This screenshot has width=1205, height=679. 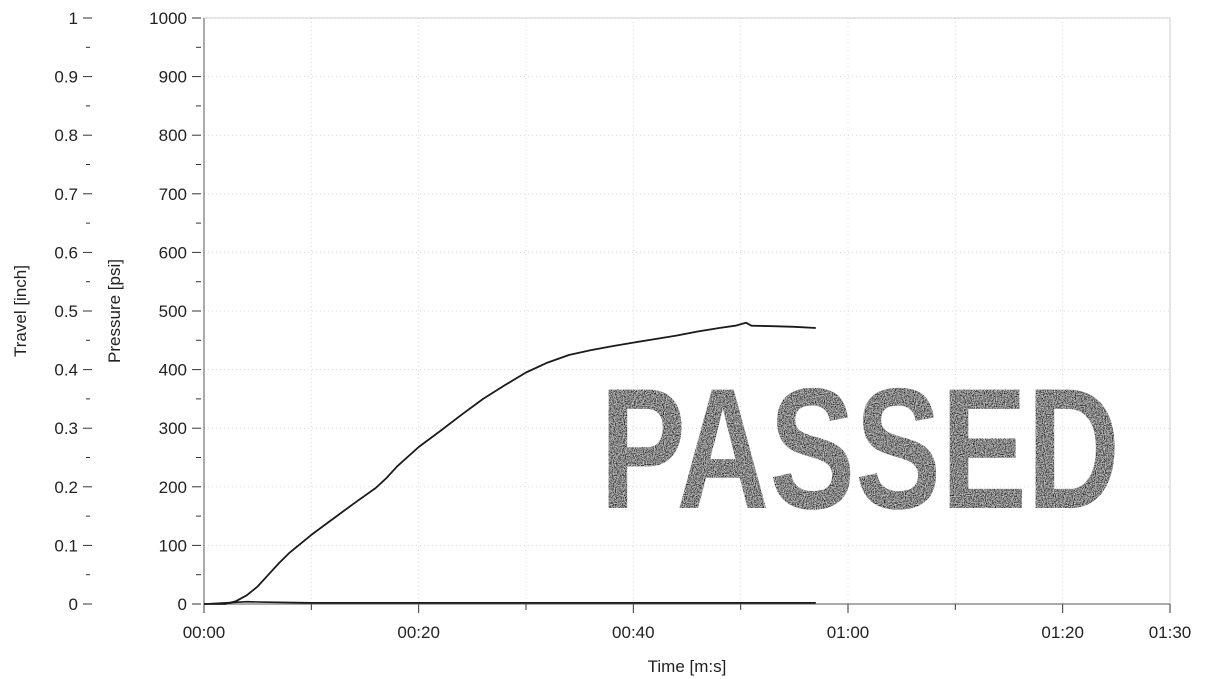 What do you see at coordinates (182, 604) in the screenshot?
I see `pressure-tick-label: 0` at bounding box center [182, 604].